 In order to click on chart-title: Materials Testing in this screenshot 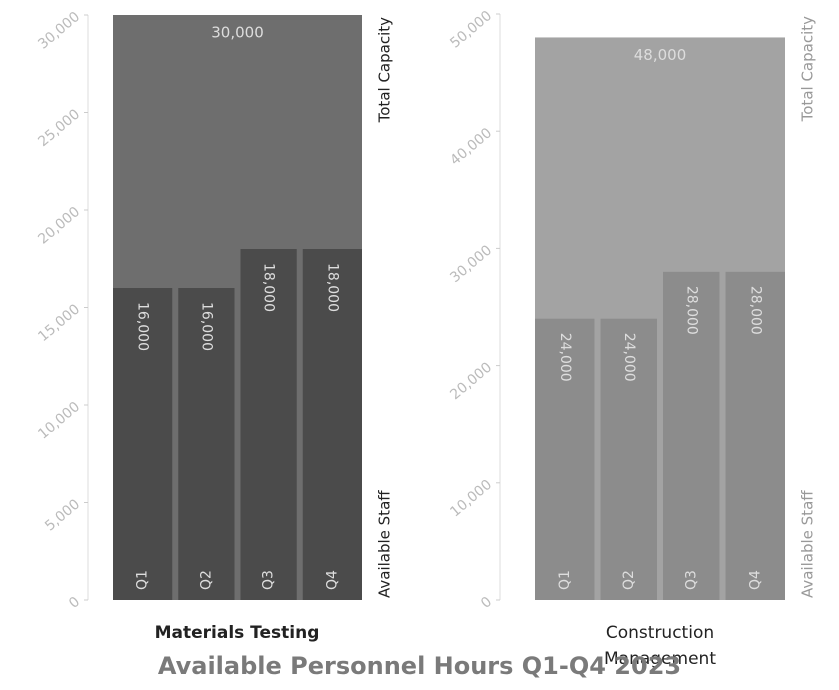, I will do `click(237, 633)`.